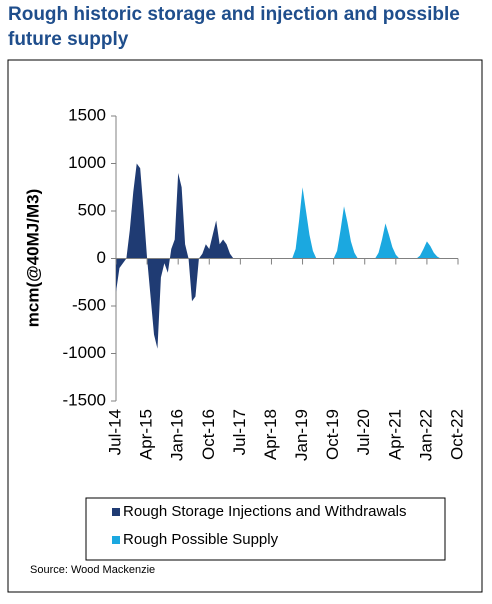 Image resolution: width=492 pixels, height=604 pixels. What do you see at coordinates (301, 435) in the screenshot?
I see `x-tick-label: Jan-19` at bounding box center [301, 435].